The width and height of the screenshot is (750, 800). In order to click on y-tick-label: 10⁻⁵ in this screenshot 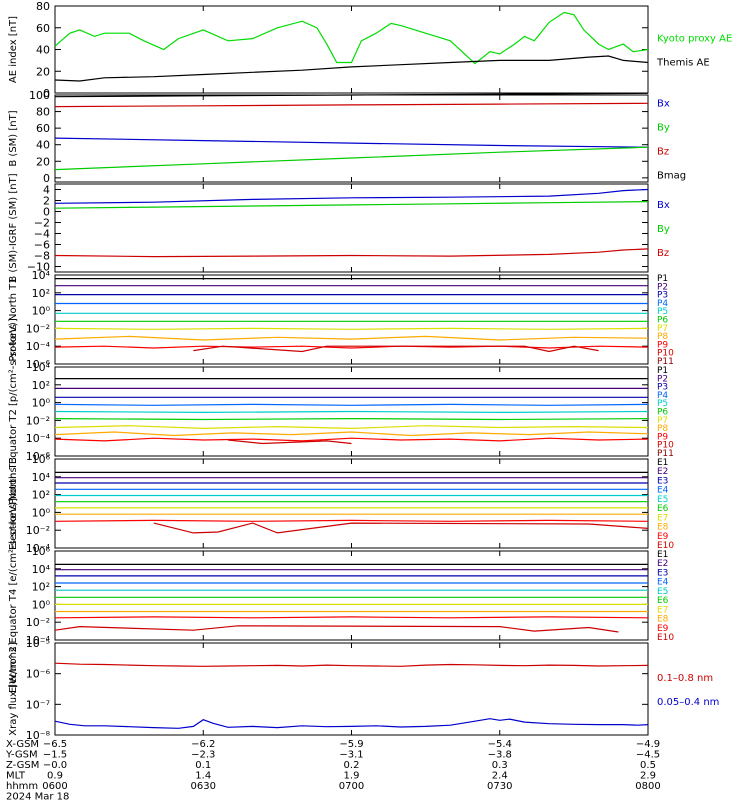, I will do `click(38, 643)`.